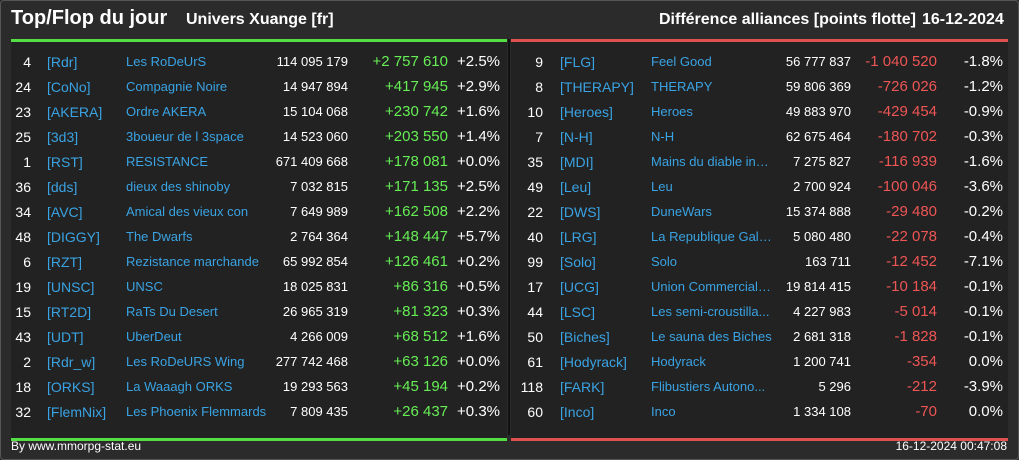  What do you see at coordinates (907, 86) in the screenshot?
I see `delta-cell: -726 026` at bounding box center [907, 86].